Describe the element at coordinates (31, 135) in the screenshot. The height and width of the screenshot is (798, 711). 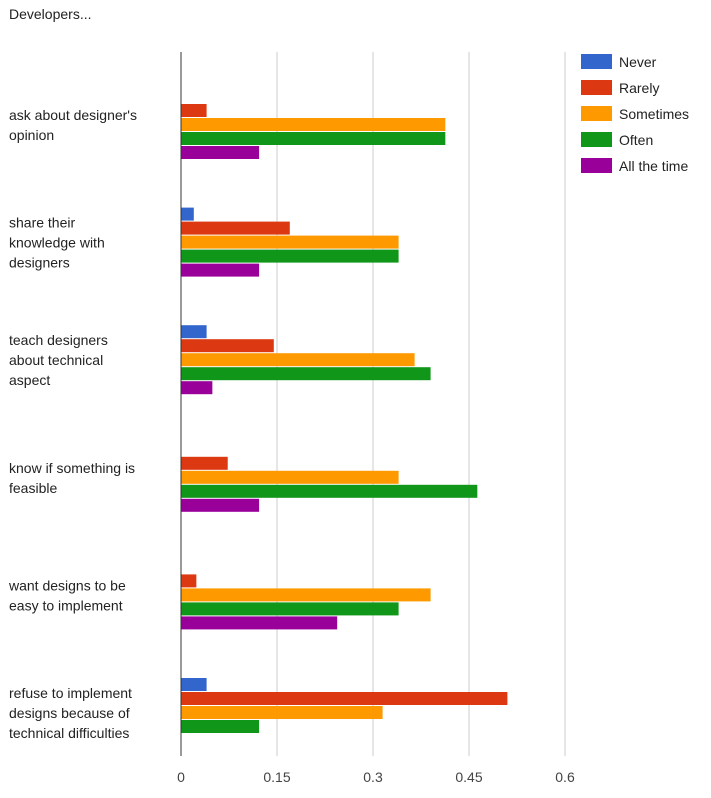
I see `category-label-line: opinion` at that location.